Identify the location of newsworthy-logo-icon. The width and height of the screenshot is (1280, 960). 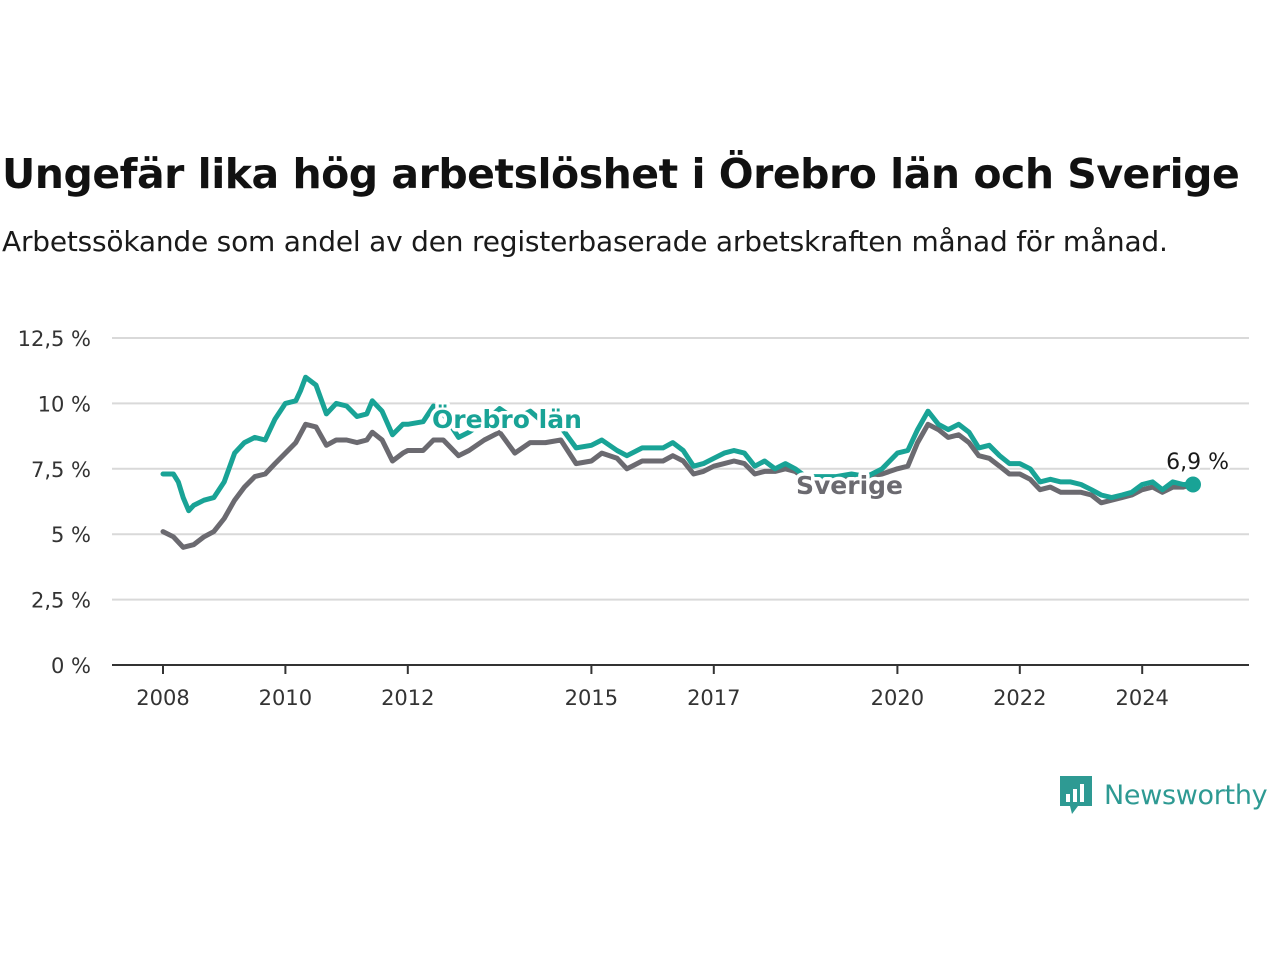
(1076, 795).